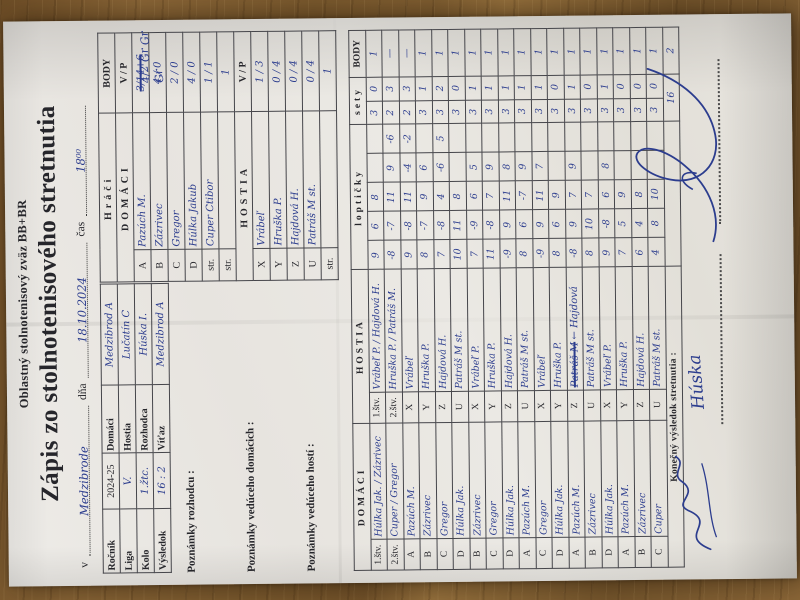 The height and width of the screenshot is (600, 800). What do you see at coordinates (48, 304) in the screenshot?
I see `form-title: Zápis zo stolnotenisového stretnutia` at bounding box center [48, 304].